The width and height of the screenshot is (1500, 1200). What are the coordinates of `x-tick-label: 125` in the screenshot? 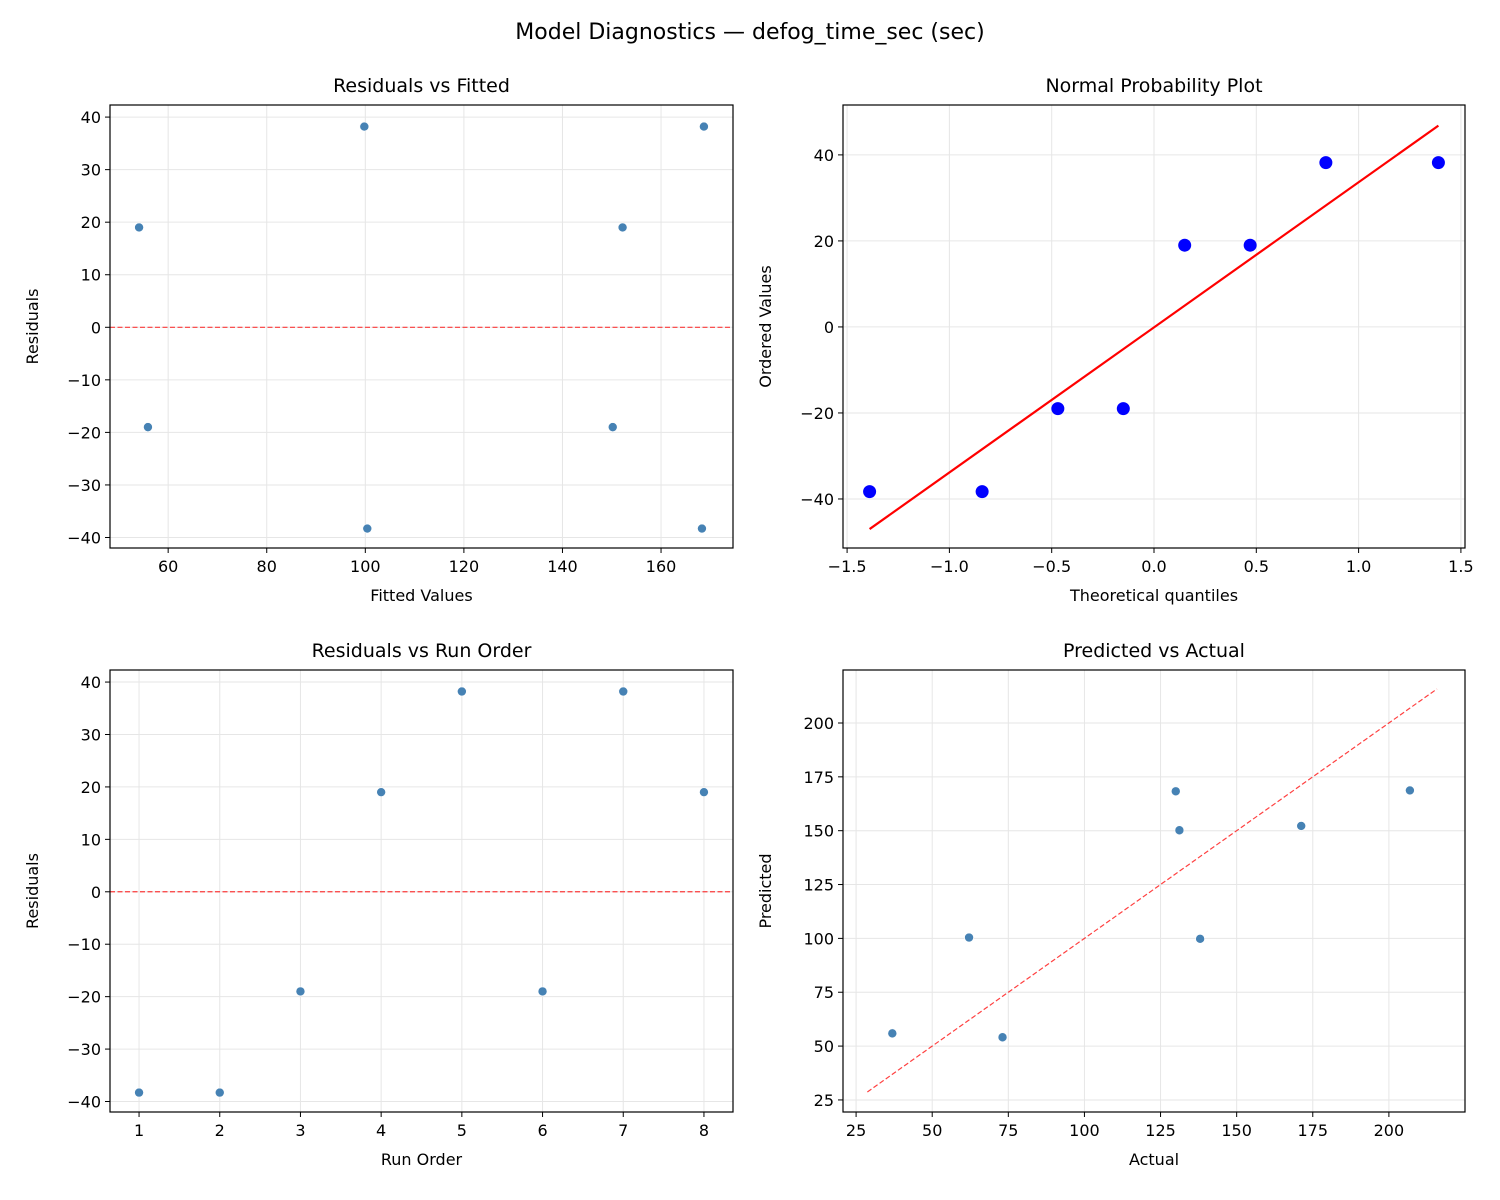 It's located at (1160, 1130).